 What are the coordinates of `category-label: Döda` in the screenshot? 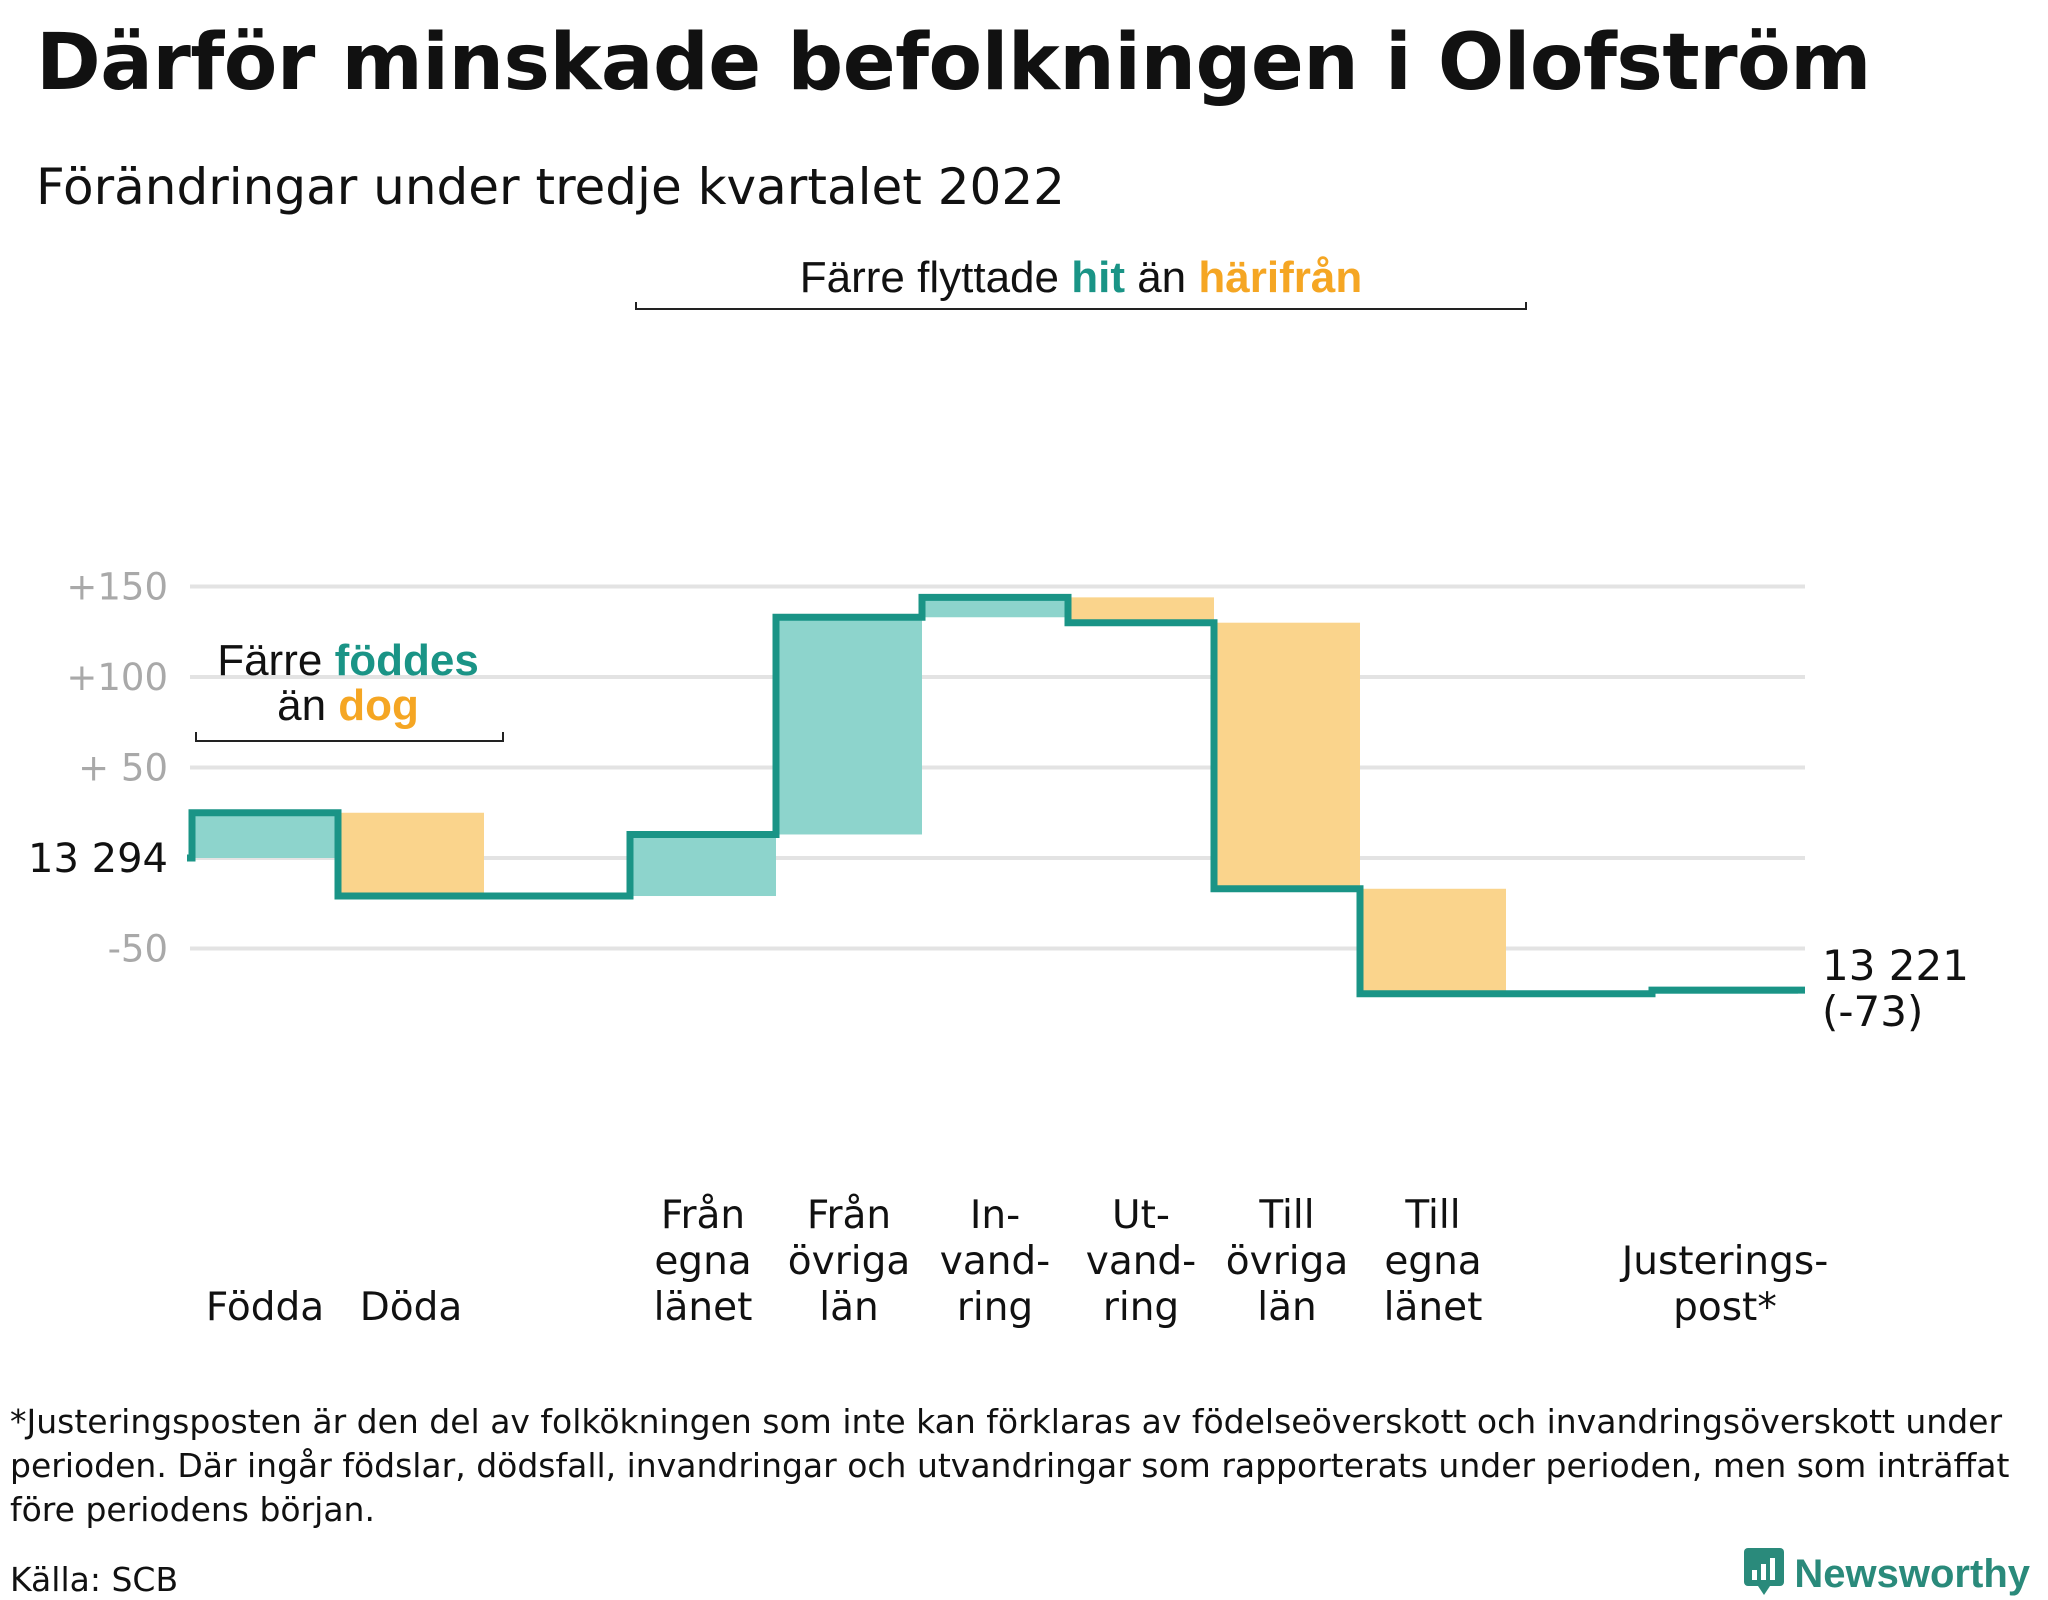 It's located at (411, 1307).